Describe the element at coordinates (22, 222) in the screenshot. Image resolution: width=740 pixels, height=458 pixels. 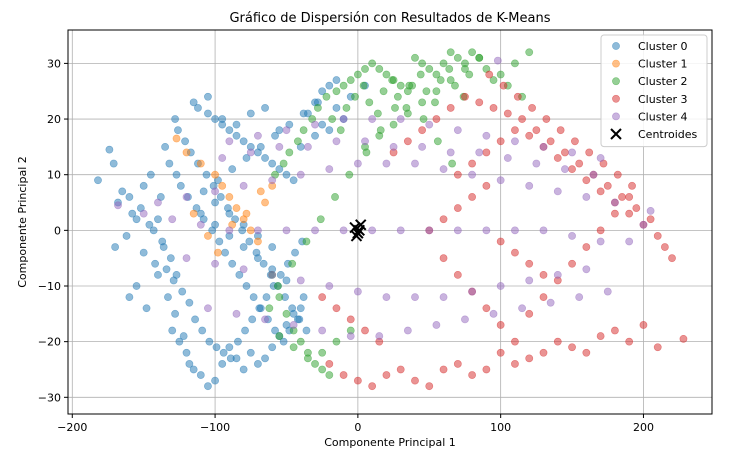
I see `y-axis-label: Componente Principal 2` at that location.